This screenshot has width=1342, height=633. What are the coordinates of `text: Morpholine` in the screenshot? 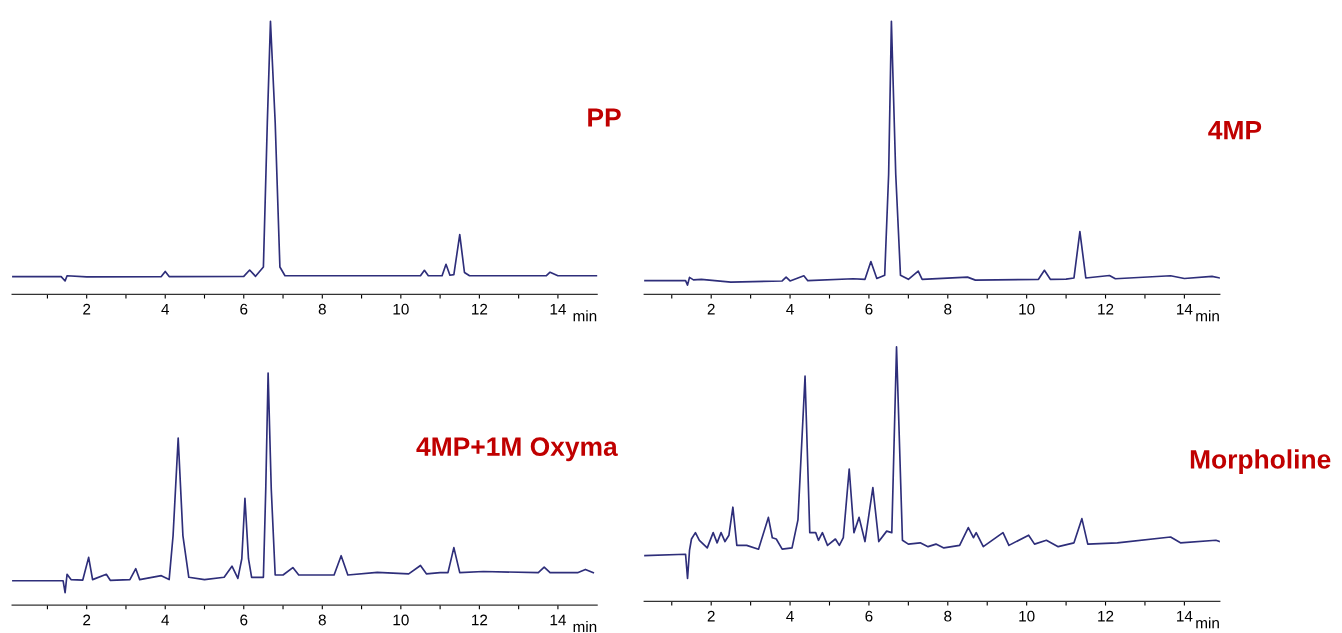 It's located at (1260, 461).